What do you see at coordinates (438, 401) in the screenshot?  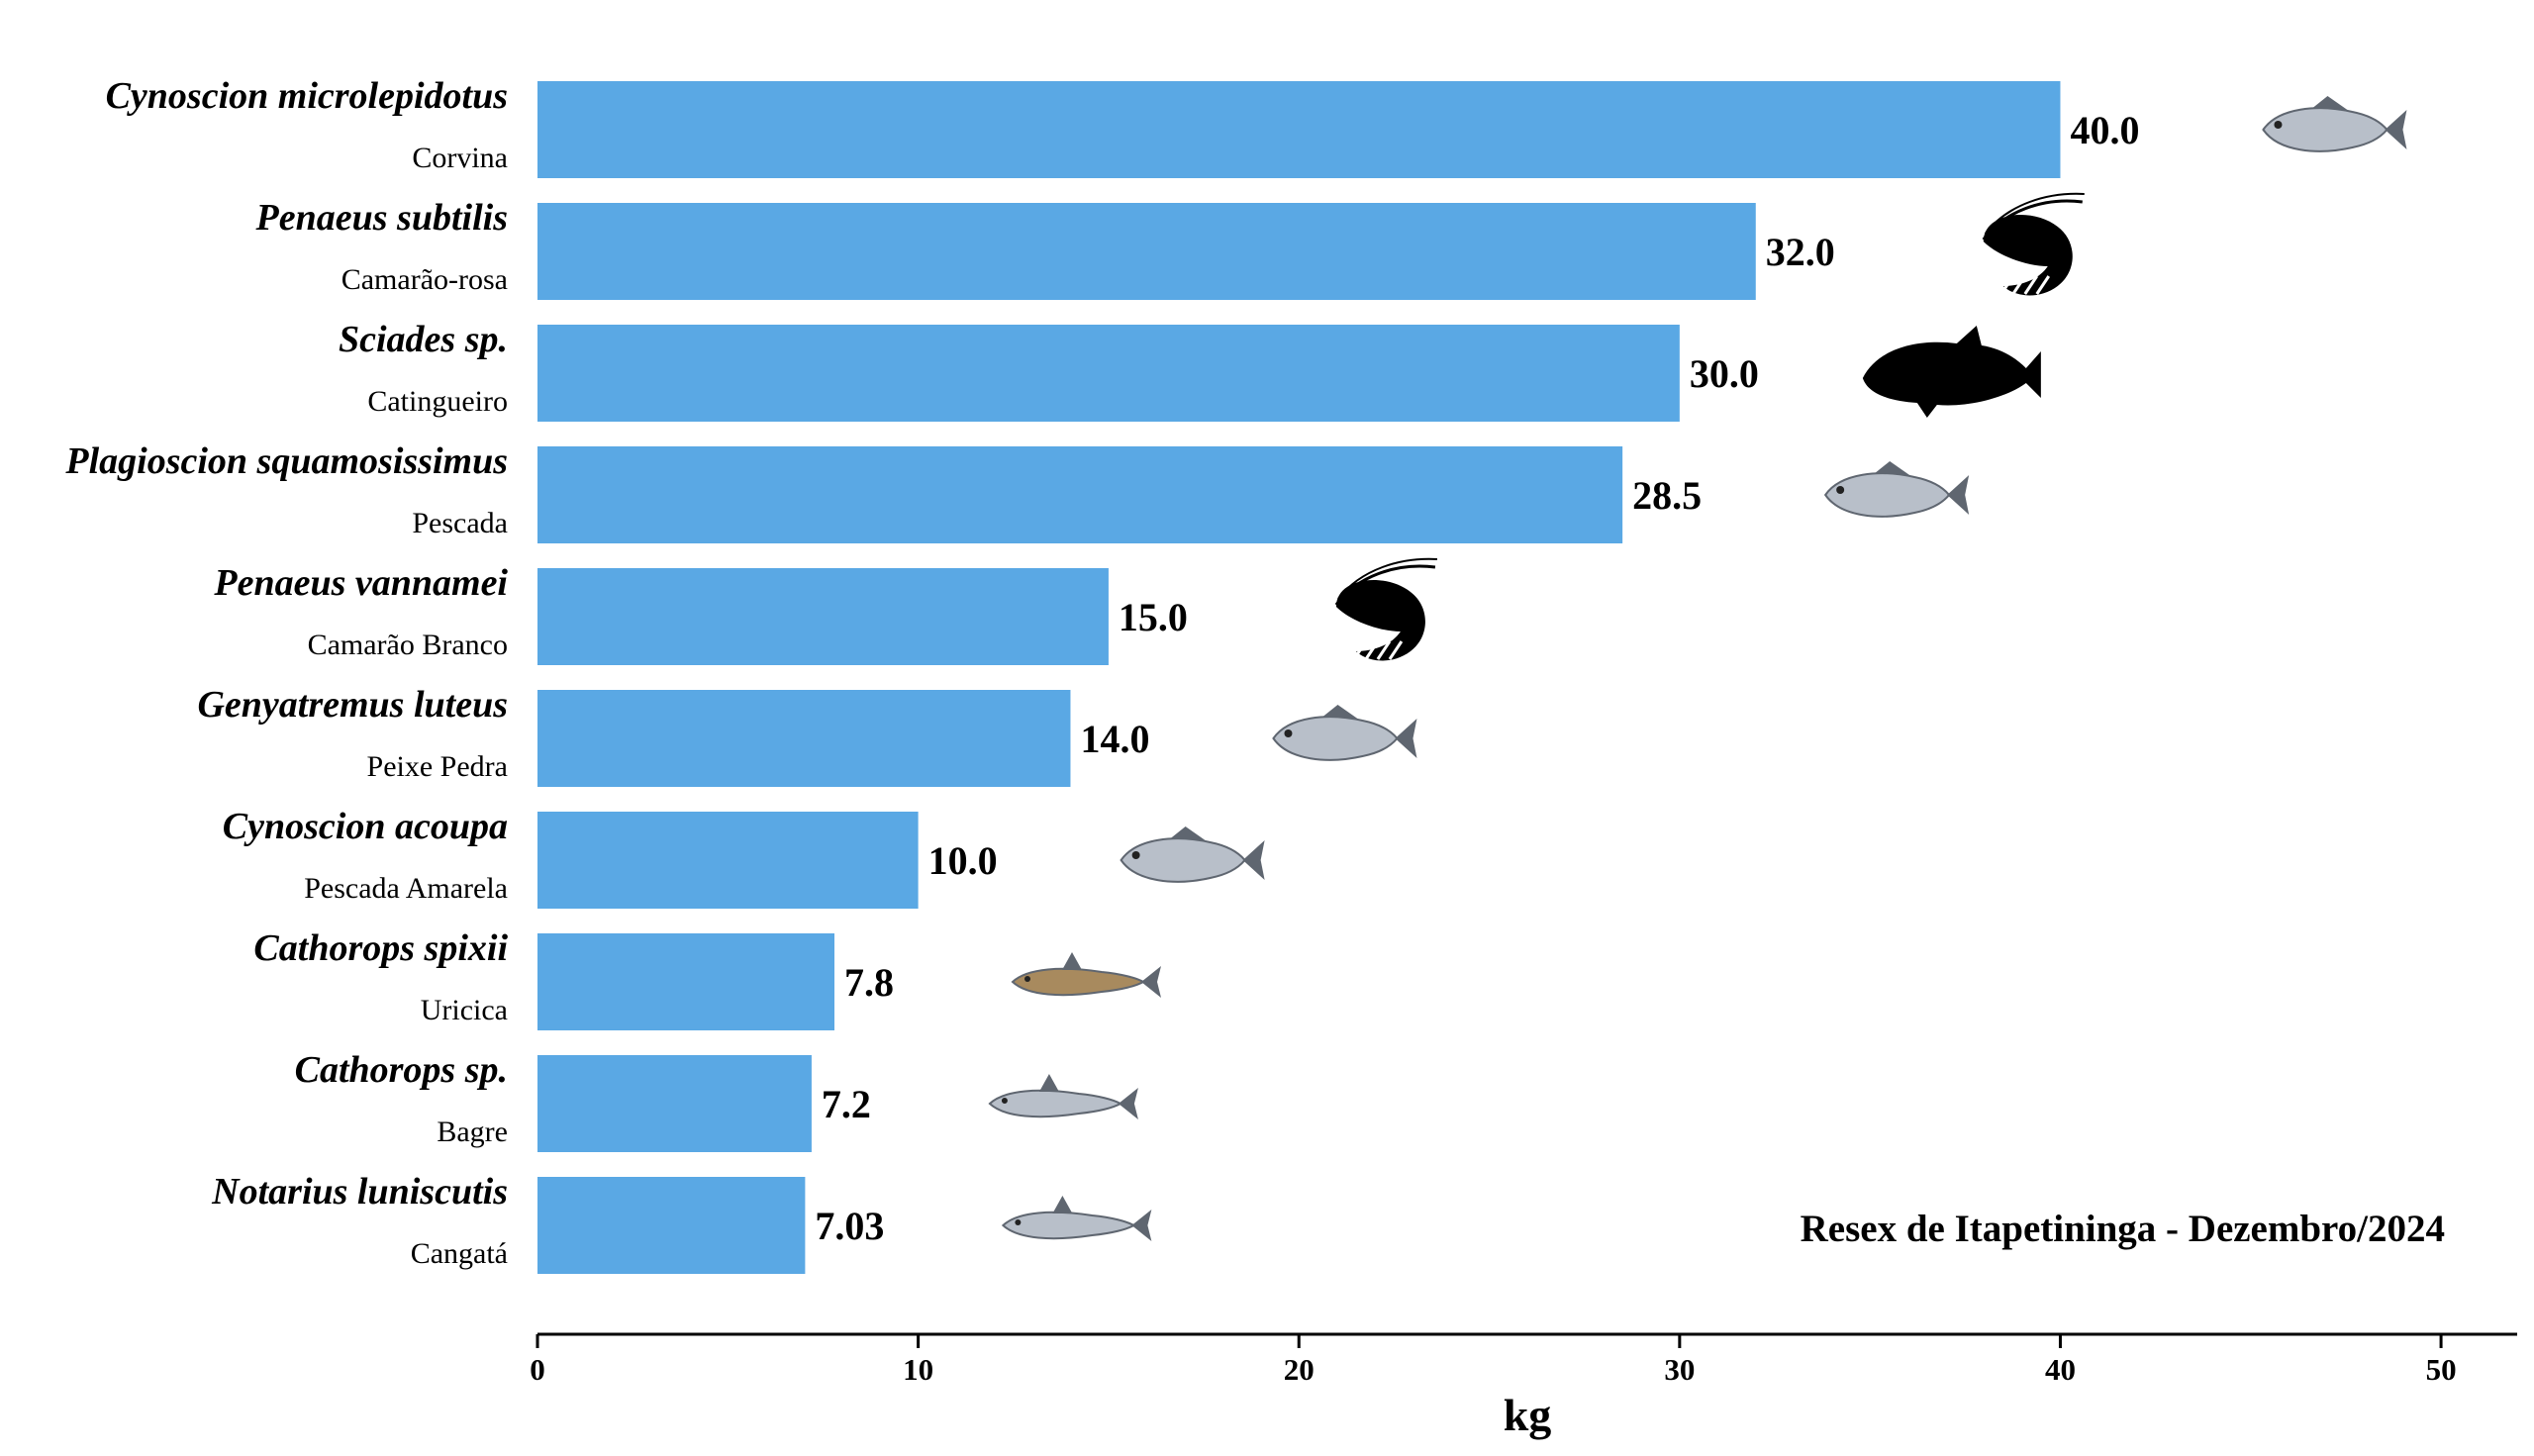 I see `category-common-name: Catingueiro` at bounding box center [438, 401].